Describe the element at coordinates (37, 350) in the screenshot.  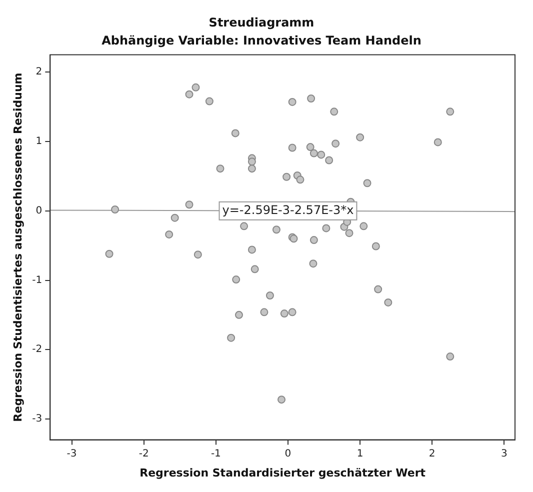
I see `y-tick-label: -2` at that location.